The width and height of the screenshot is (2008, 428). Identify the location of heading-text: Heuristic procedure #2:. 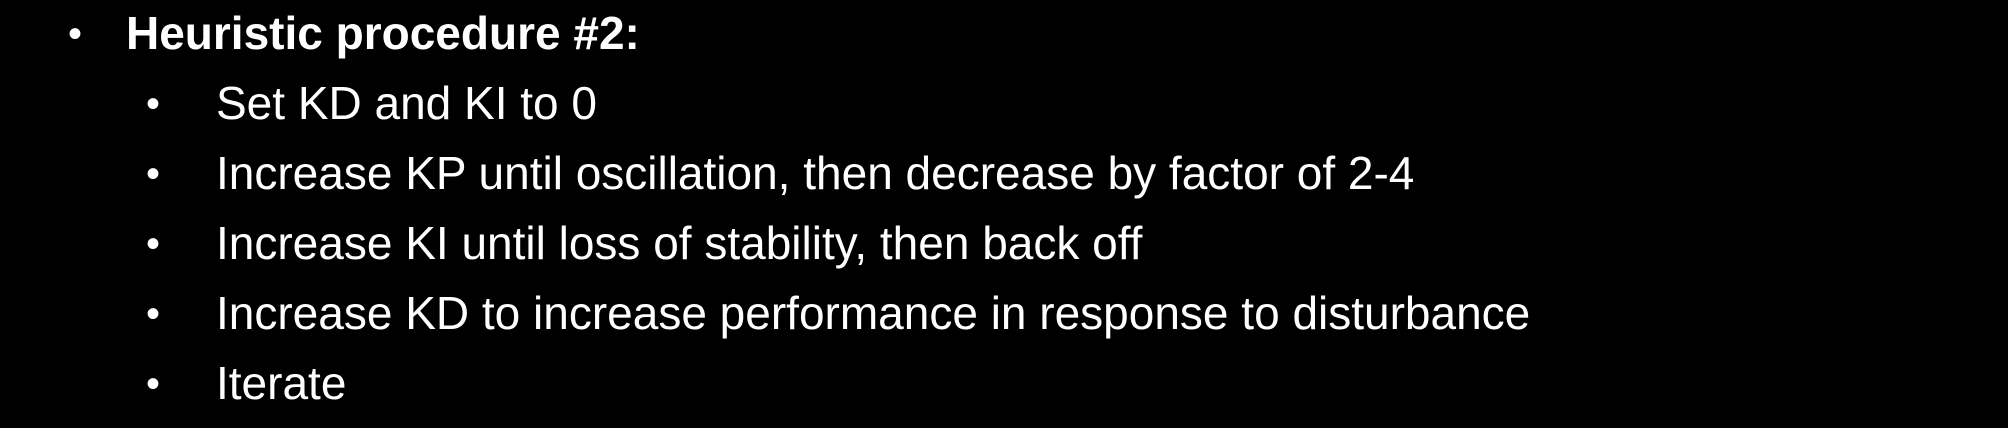
(383, 33).